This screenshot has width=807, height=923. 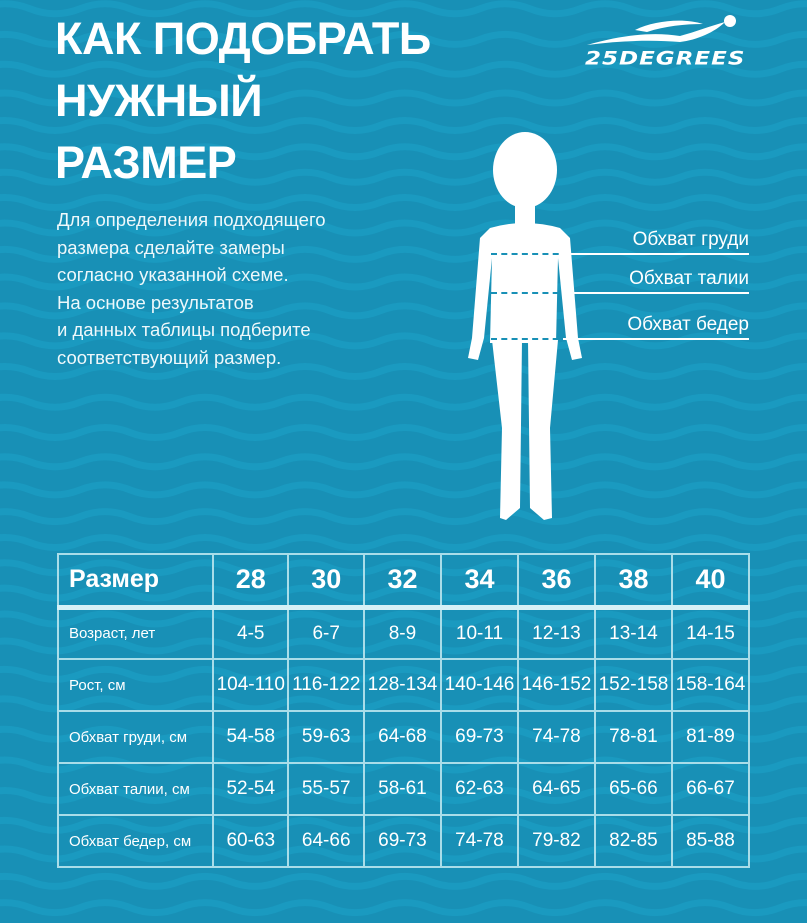 I want to click on table-cell: 78-81, so click(x=633, y=737).